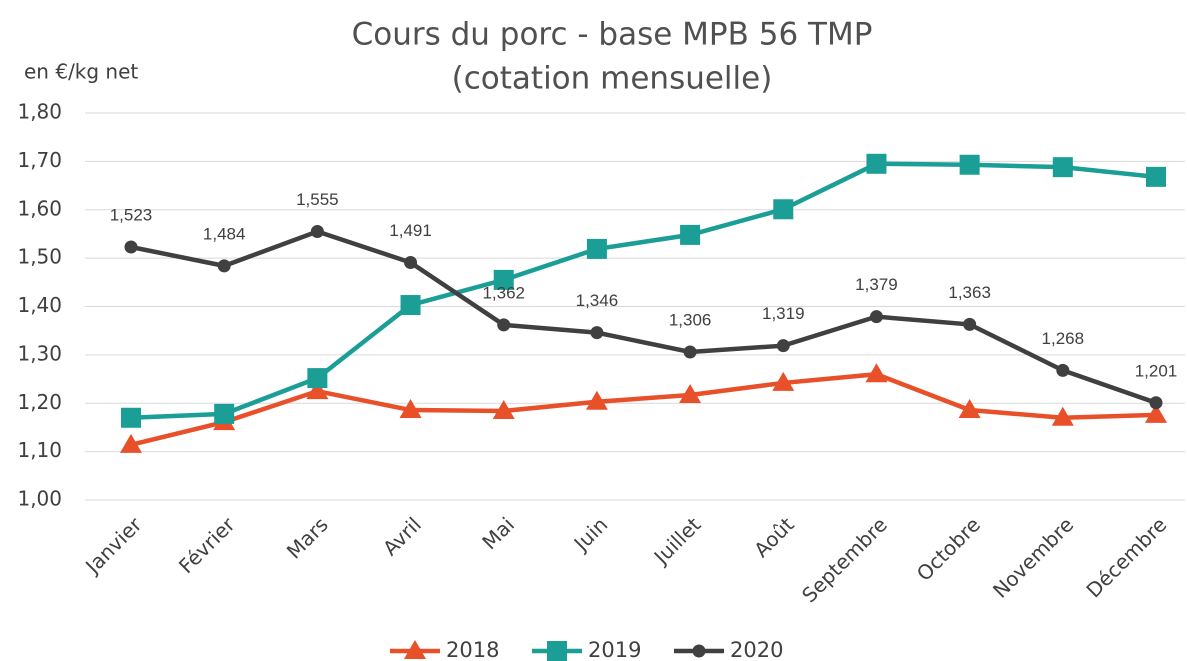  I want to click on y-tick-label: 1,60, so click(39, 208).